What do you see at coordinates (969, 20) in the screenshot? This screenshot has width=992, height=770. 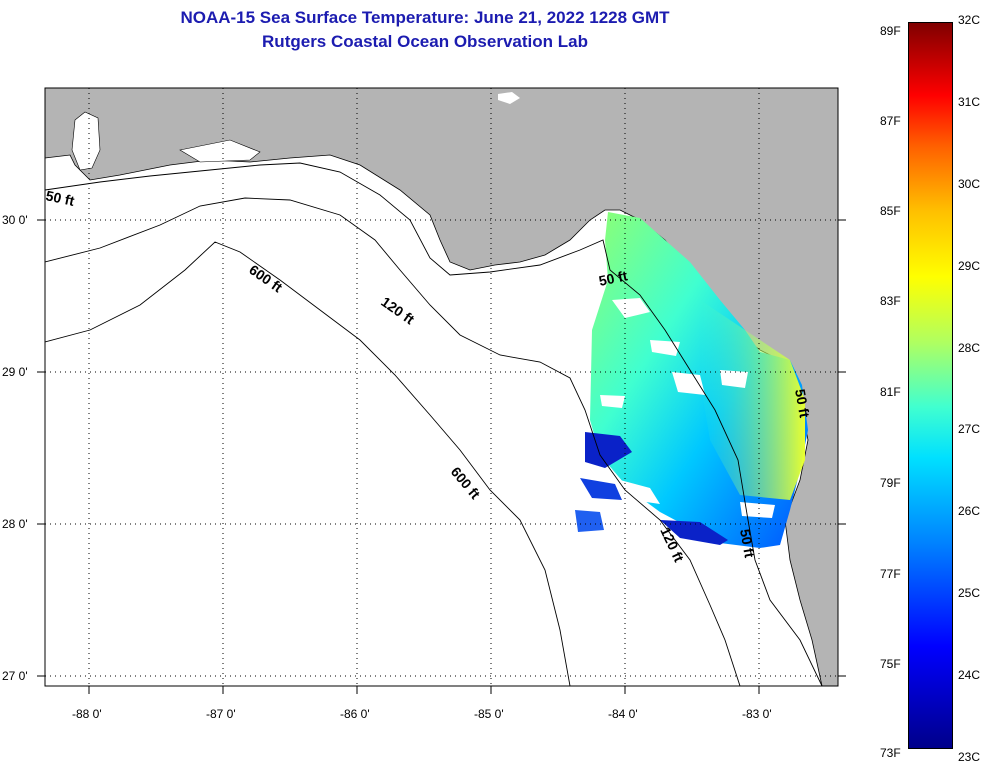 I see `colorbar-c-label: 32C` at bounding box center [969, 20].